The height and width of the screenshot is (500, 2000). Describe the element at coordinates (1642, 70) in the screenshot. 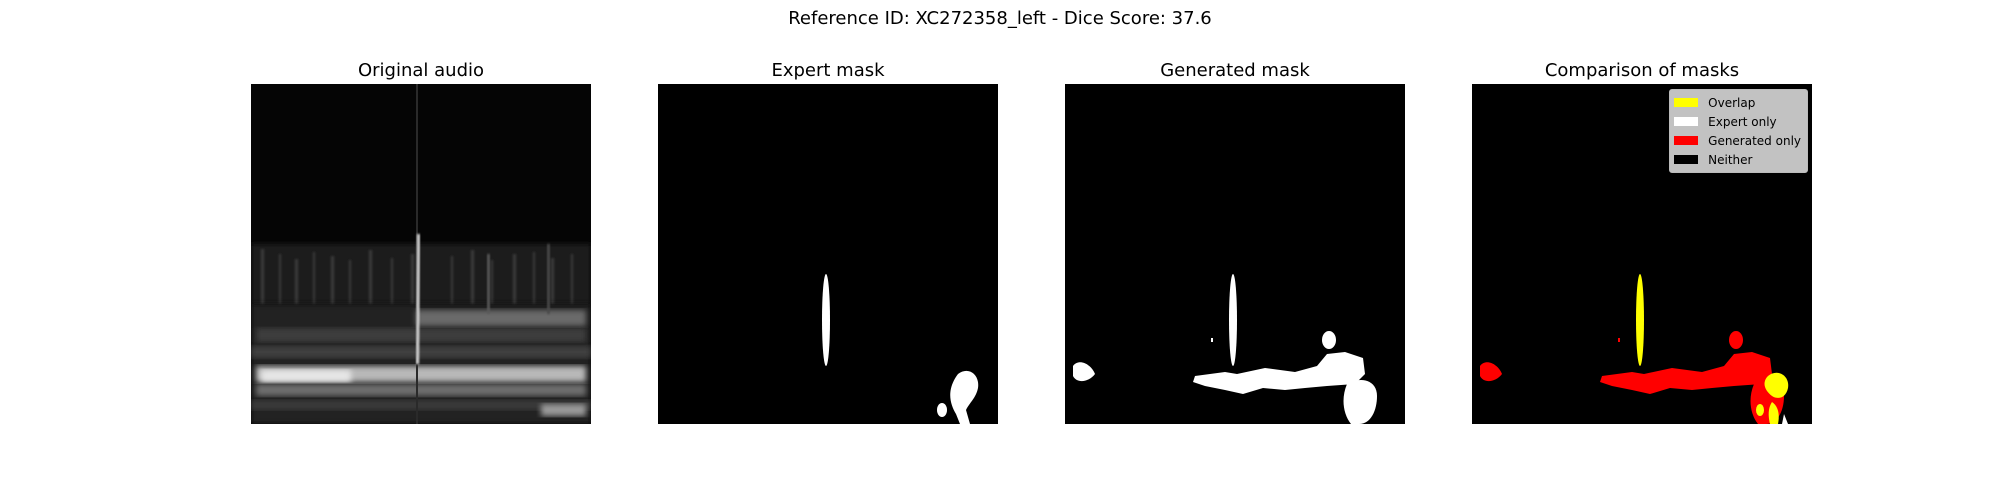

I see `comparison-title: Comparison of masks` at that location.